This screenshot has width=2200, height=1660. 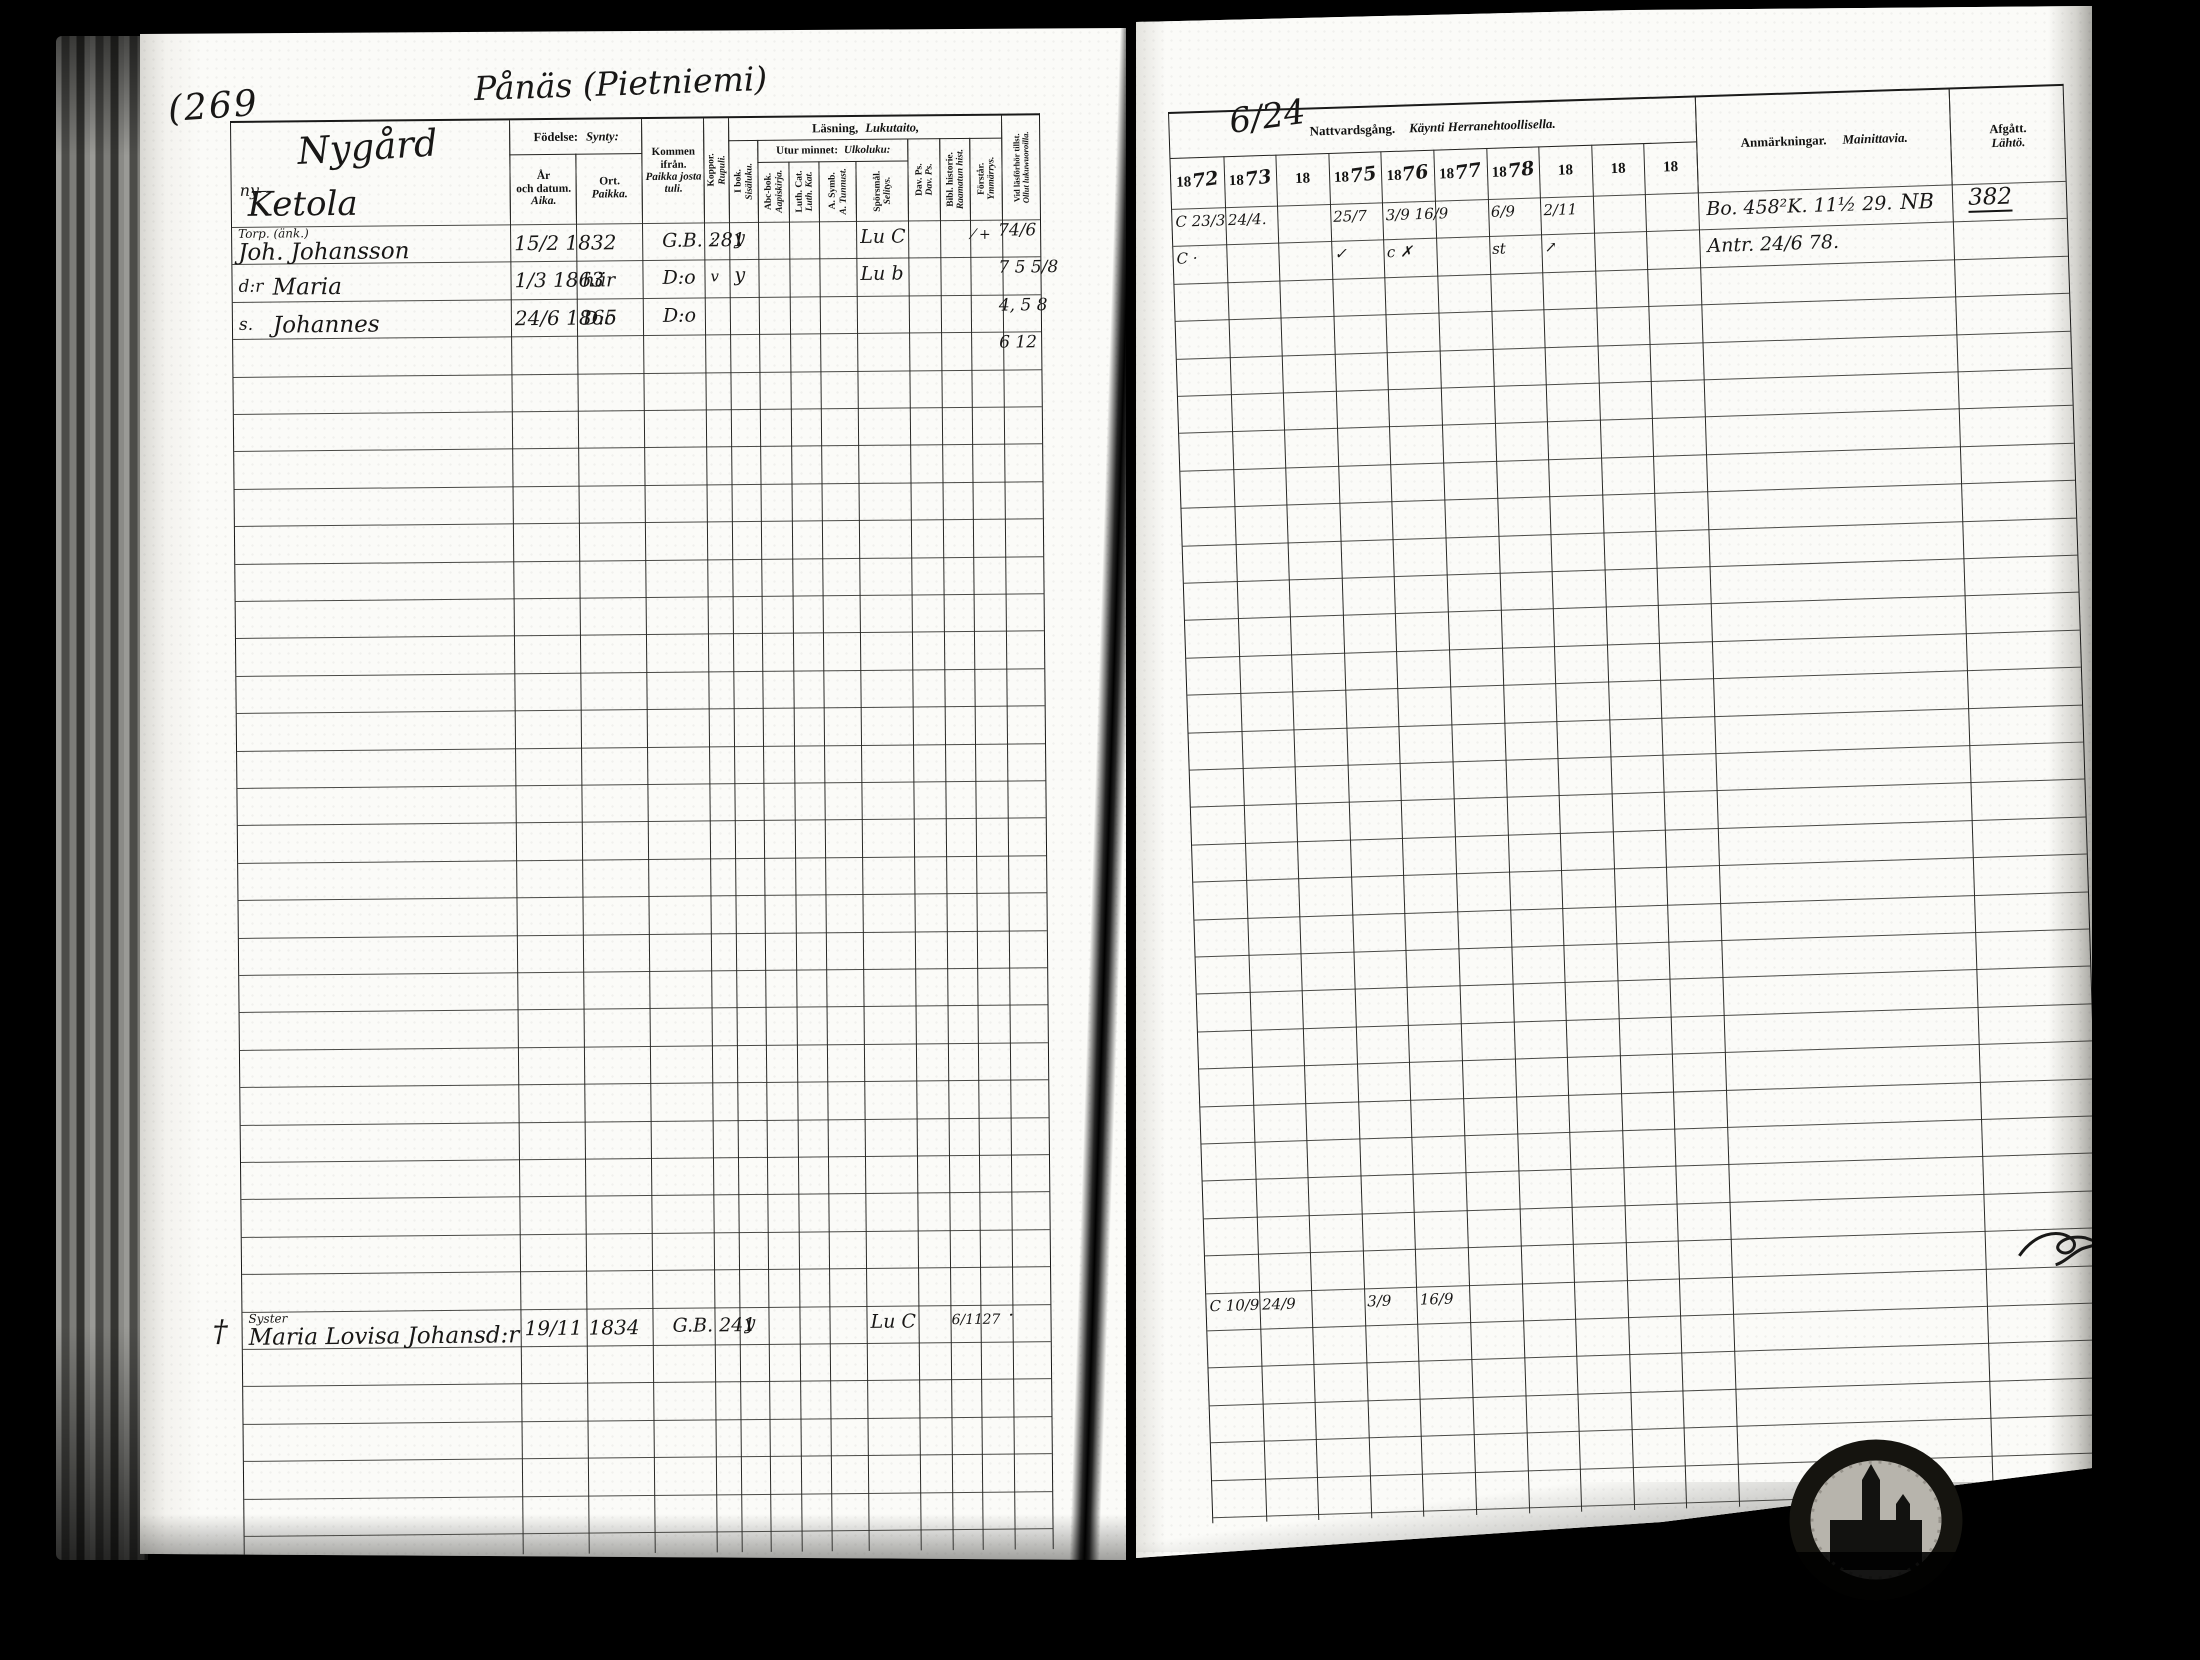 What do you see at coordinates (704, 240) in the screenshot?
I see `entry-came-from: G.B. 281` at bounding box center [704, 240].